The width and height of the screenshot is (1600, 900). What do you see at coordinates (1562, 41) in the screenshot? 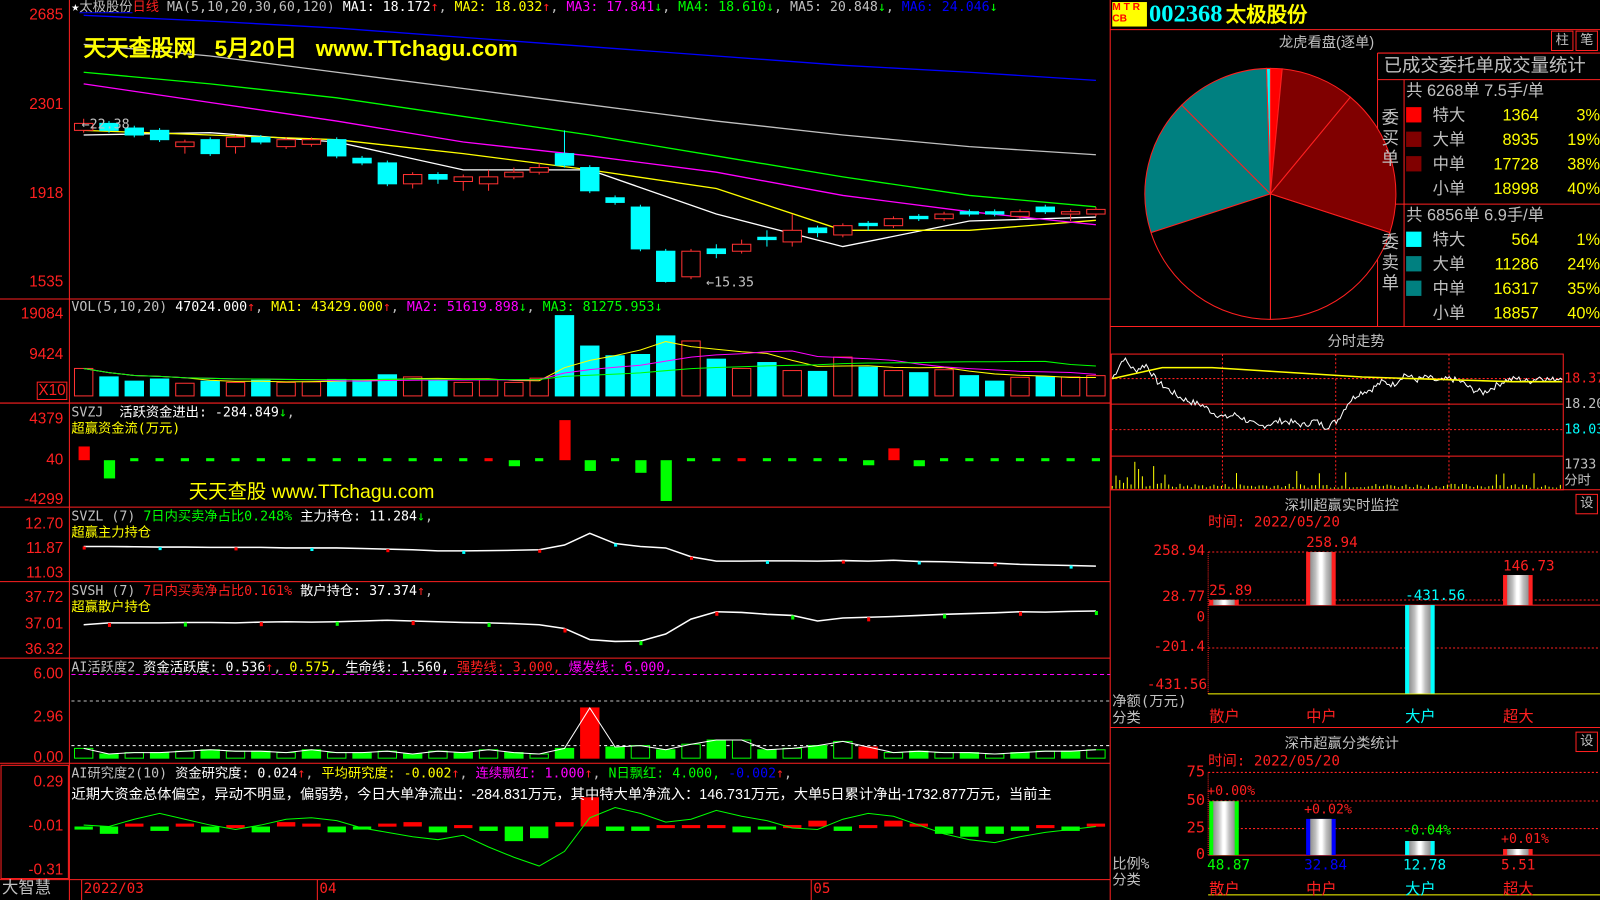
I see `bar-view-button: 柱` at bounding box center [1562, 41].